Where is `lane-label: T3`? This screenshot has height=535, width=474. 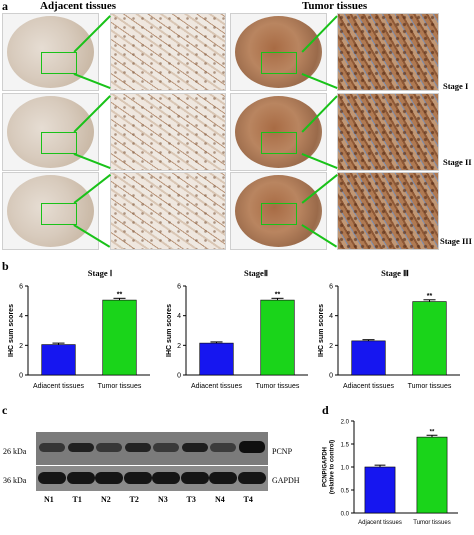
lane-label: T3 is located at coordinates (191, 499).